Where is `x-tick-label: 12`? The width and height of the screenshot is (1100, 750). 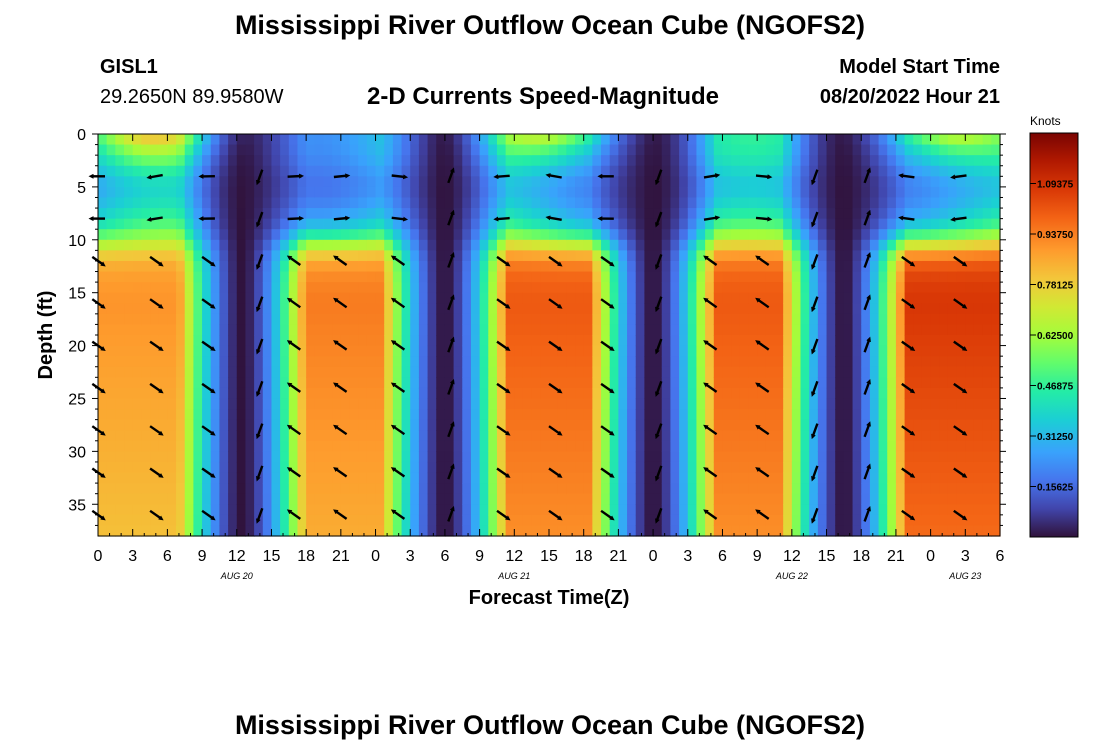
x-tick-label: 12 is located at coordinates (792, 556).